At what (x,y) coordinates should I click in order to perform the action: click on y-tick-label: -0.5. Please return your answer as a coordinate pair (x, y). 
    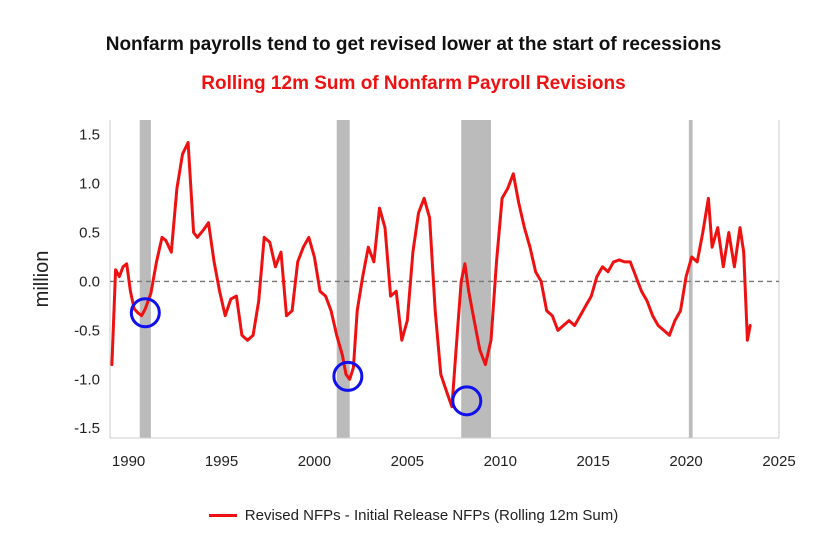
    Looking at the image, I should click on (87, 330).